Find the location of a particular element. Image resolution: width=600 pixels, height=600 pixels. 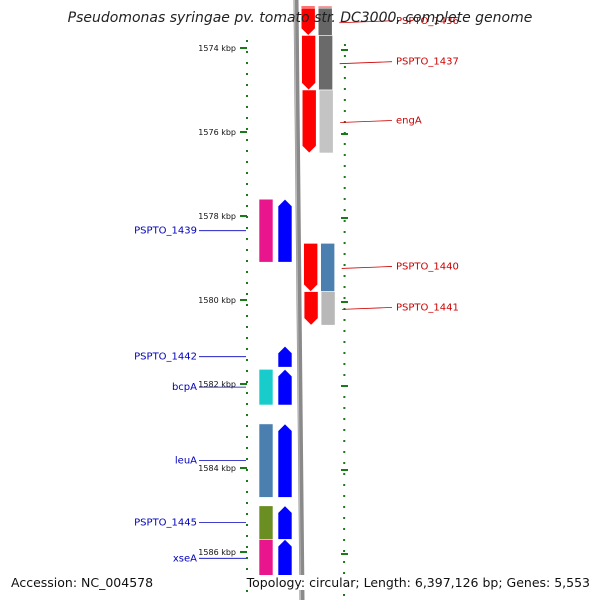

reverse-gene-label: xseA is located at coordinates (185, 558).